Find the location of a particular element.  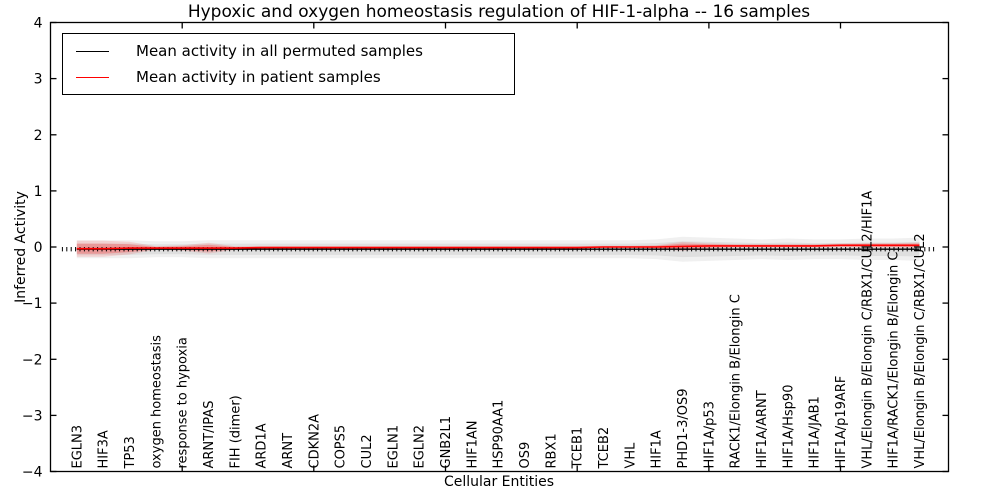

x-tick-label: VHL/Elongin B/Elongin C/RBX1/CUL2/HIF1A is located at coordinates (867, 330).